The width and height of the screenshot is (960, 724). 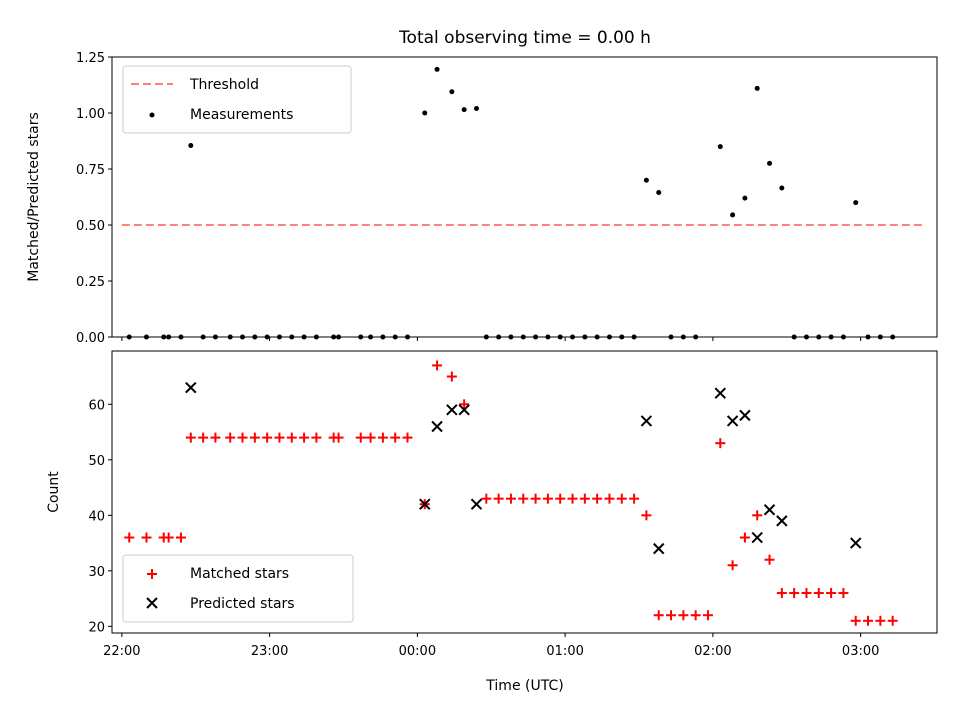 I want to click on y-tick-label: 0.75, so click(x=90, y=170).